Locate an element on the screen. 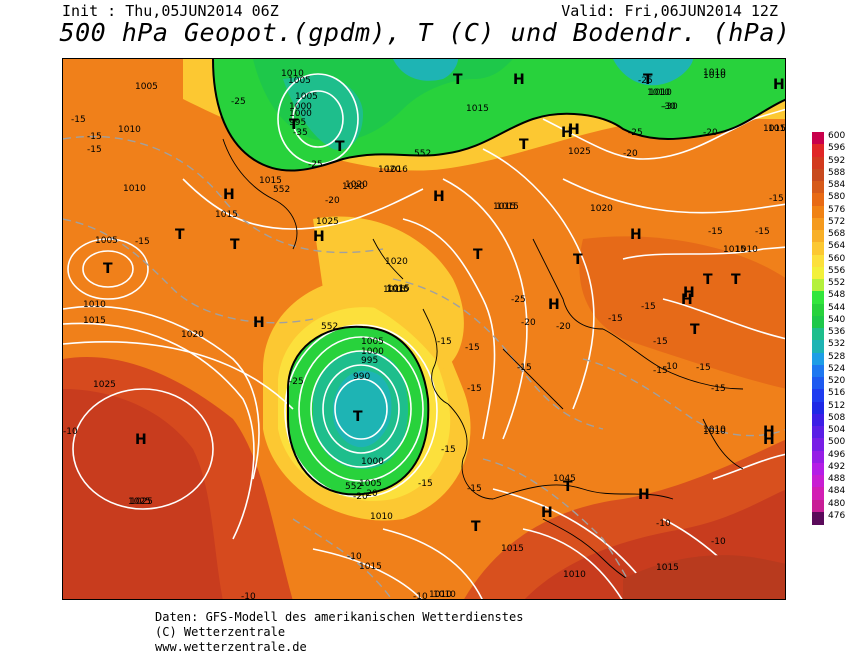  legend-label: 532 is located at coordinates (837, 344).